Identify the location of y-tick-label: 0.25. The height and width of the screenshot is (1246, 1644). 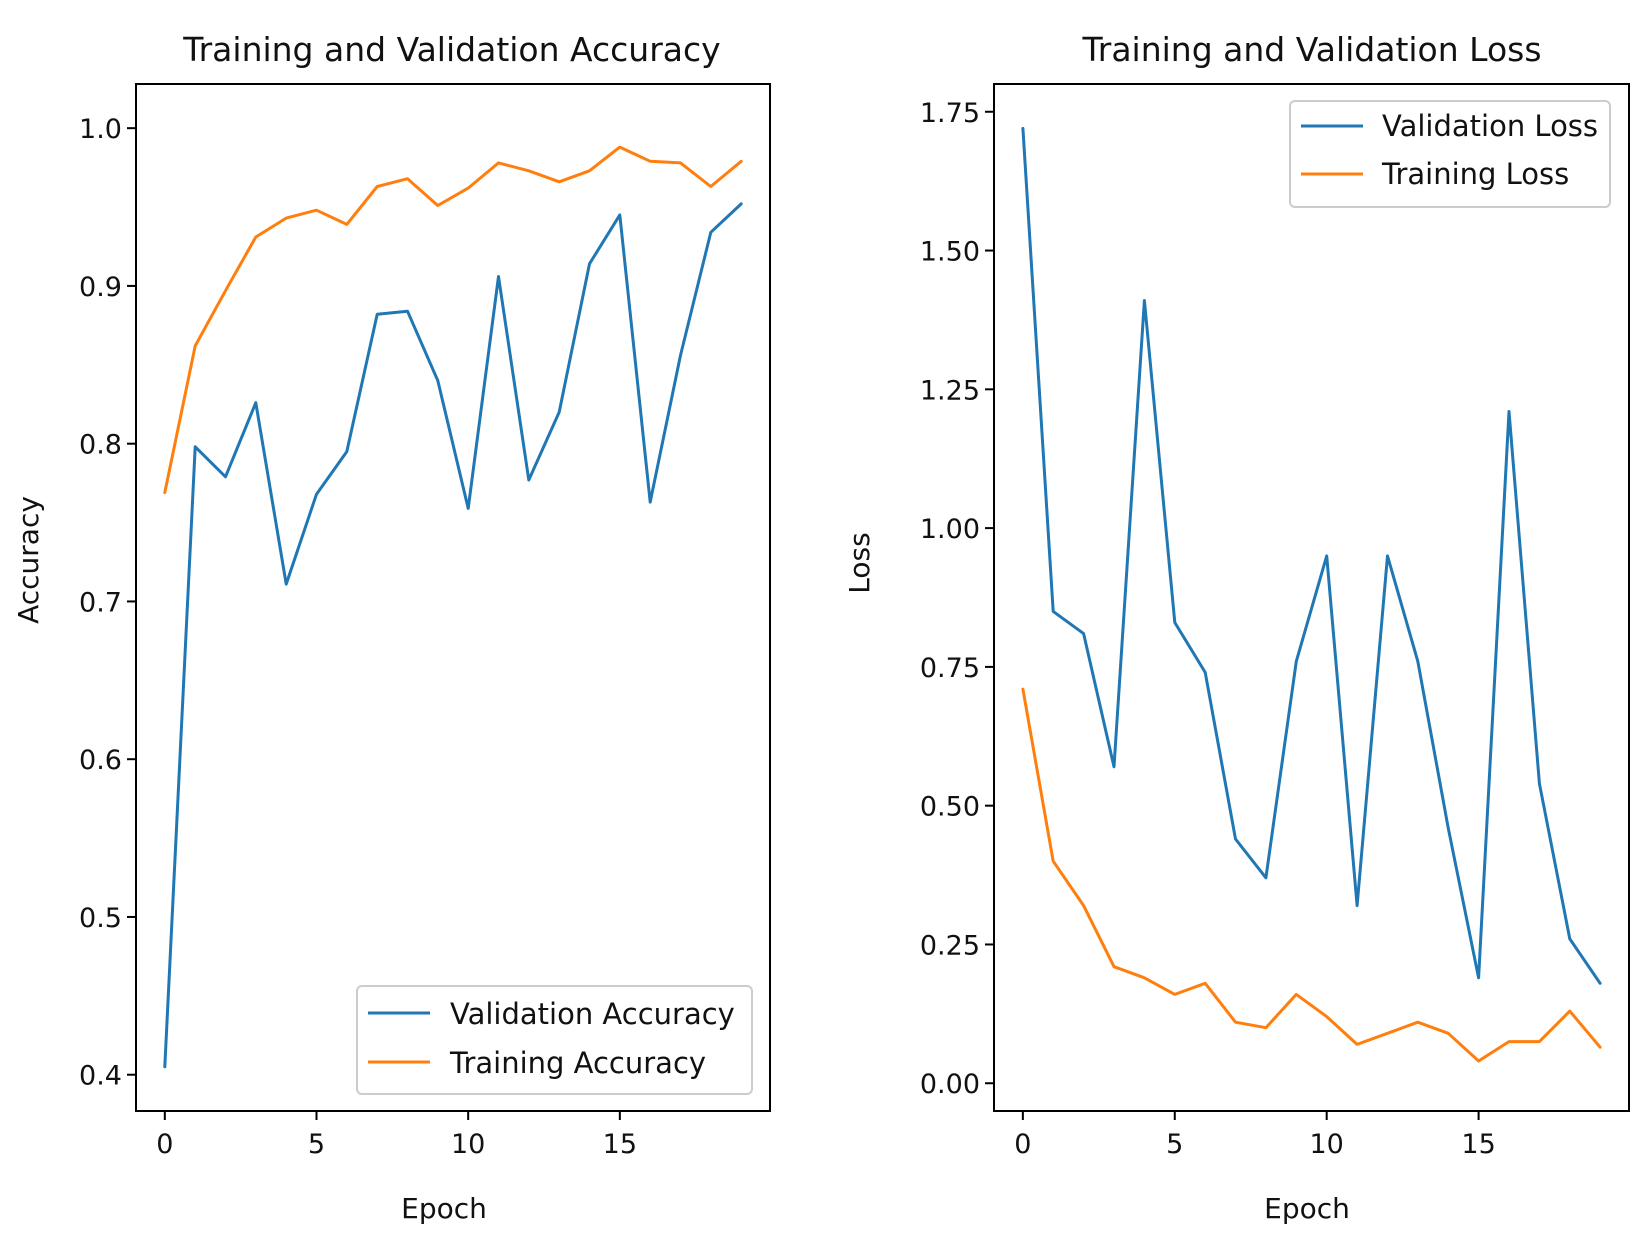
(950, 945).